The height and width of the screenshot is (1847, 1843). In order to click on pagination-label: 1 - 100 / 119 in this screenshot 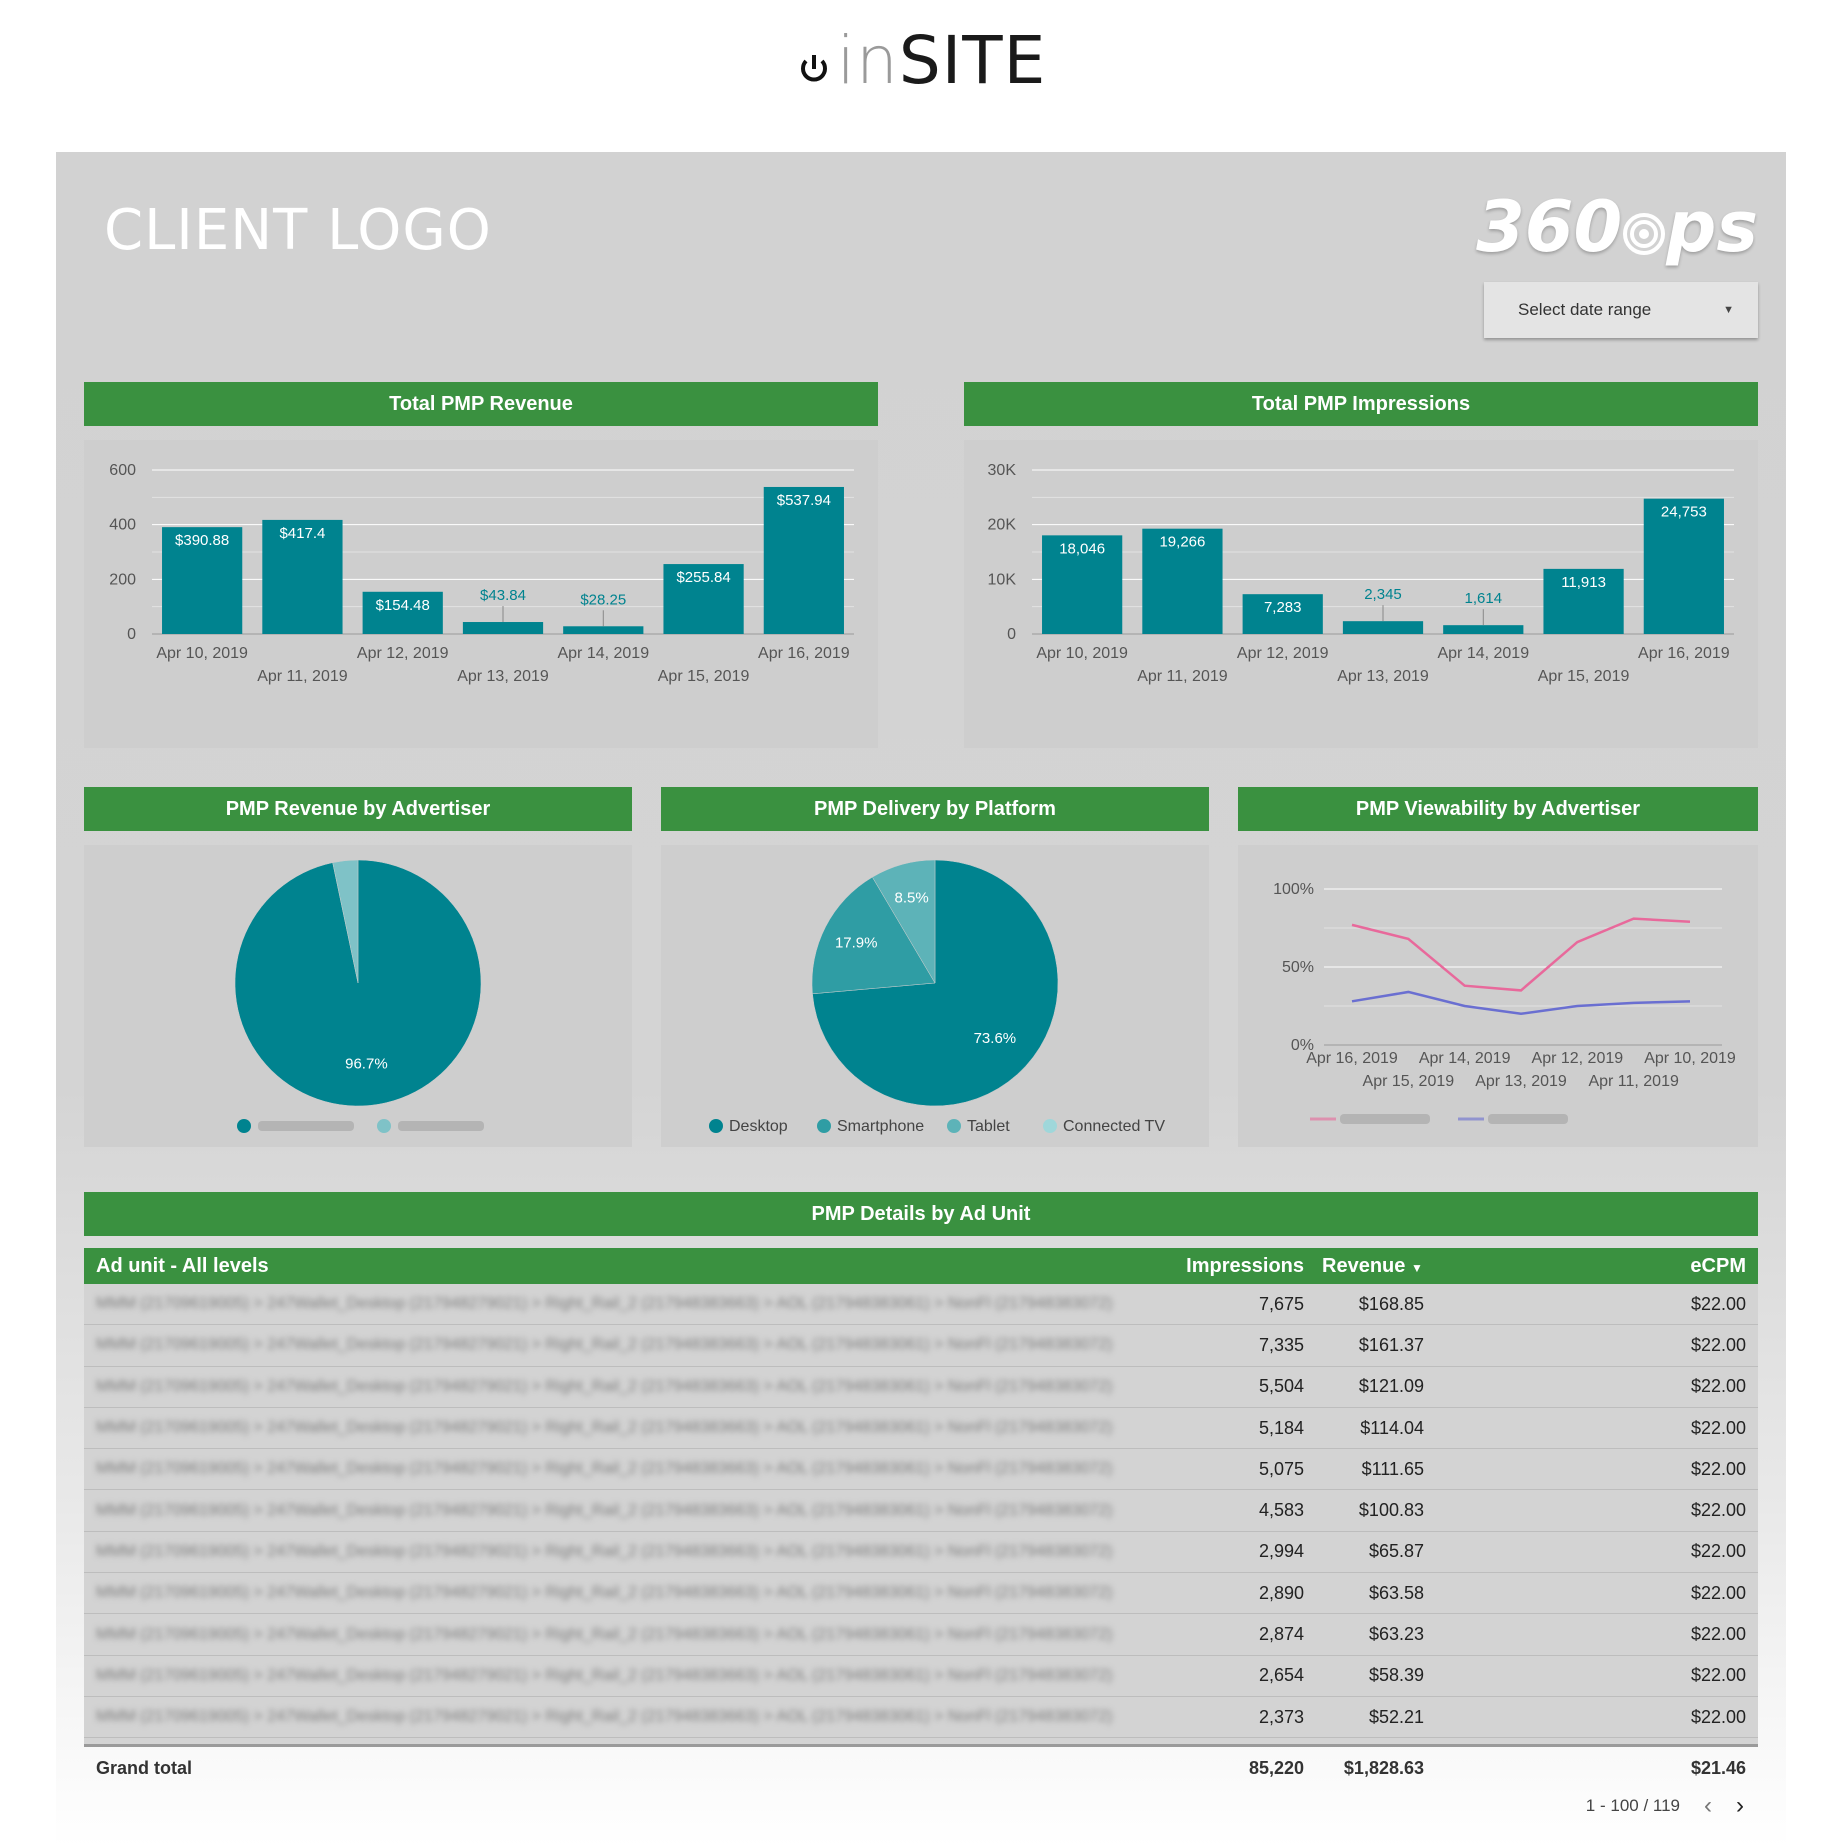, I will do `click(1632, 1805)`.